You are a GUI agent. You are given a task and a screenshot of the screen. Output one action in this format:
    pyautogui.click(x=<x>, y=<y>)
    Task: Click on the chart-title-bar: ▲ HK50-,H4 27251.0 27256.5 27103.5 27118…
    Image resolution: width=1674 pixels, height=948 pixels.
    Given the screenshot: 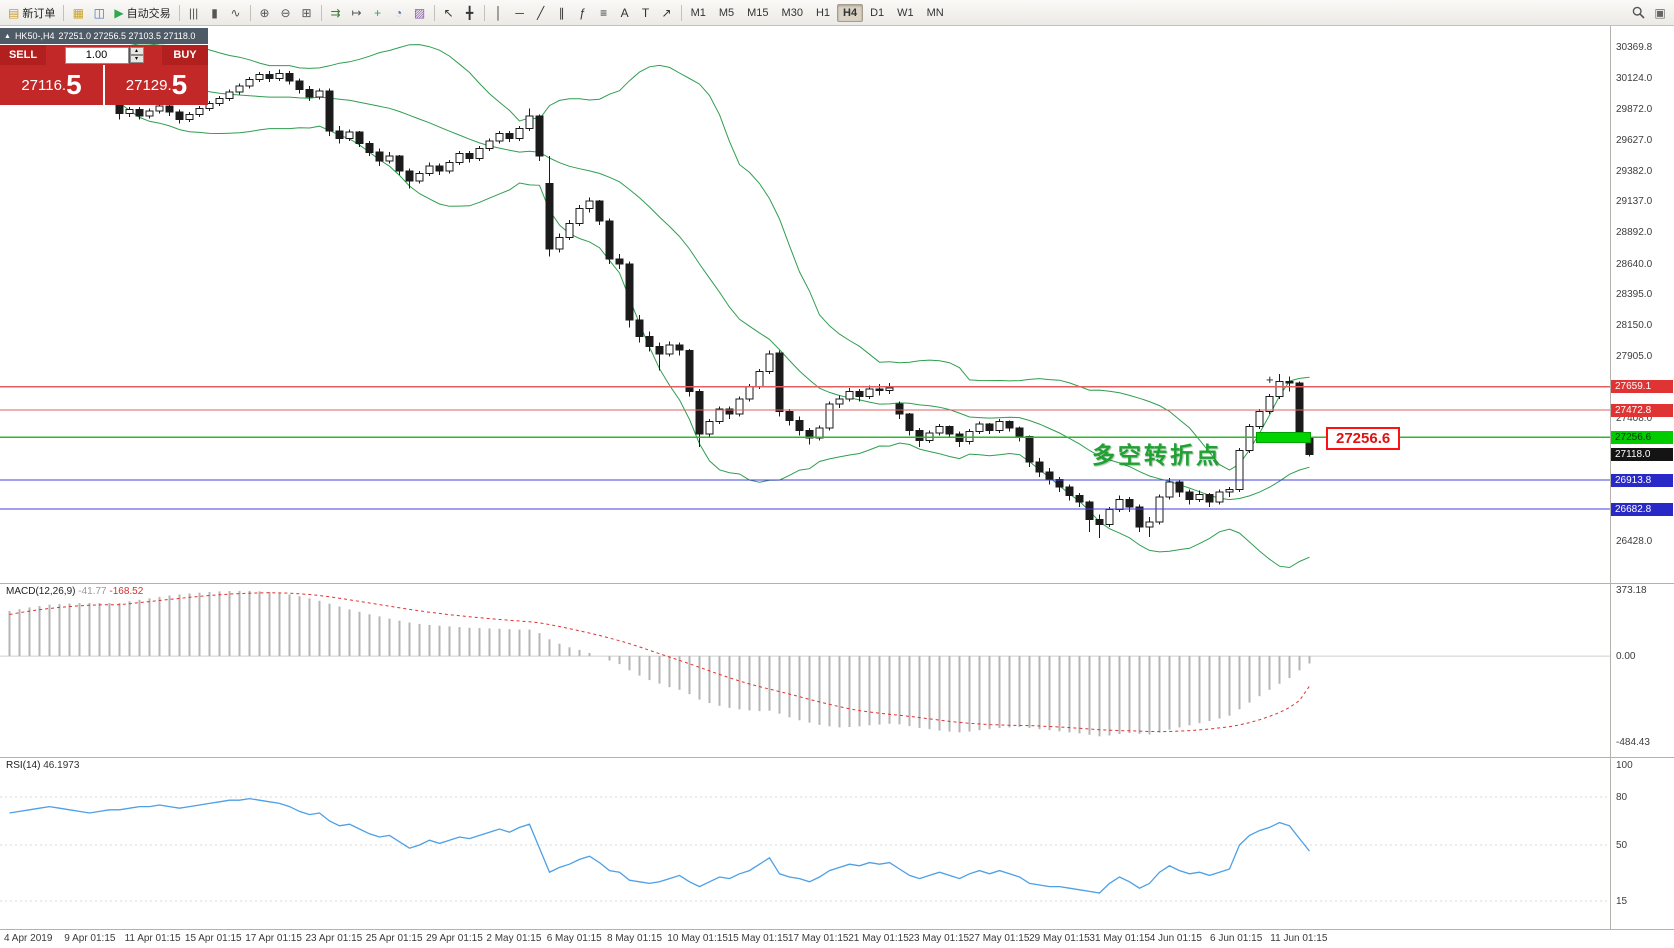 What is the action you would take?
    pyautogui.click(x=104, y=36)
    